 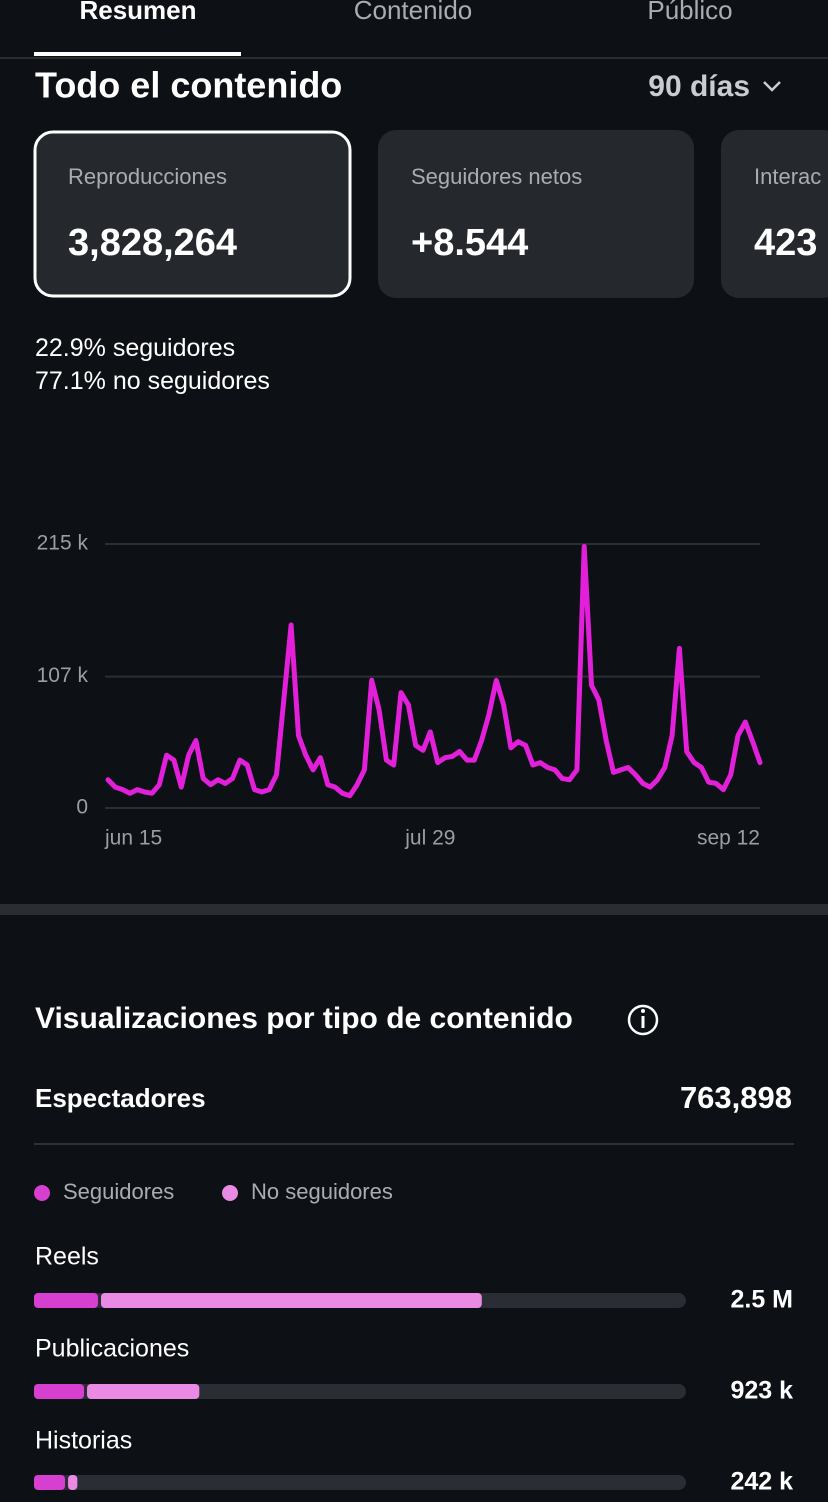 I want to click on bar-total-label: 2.5 M, so click(x=761, y=1300).